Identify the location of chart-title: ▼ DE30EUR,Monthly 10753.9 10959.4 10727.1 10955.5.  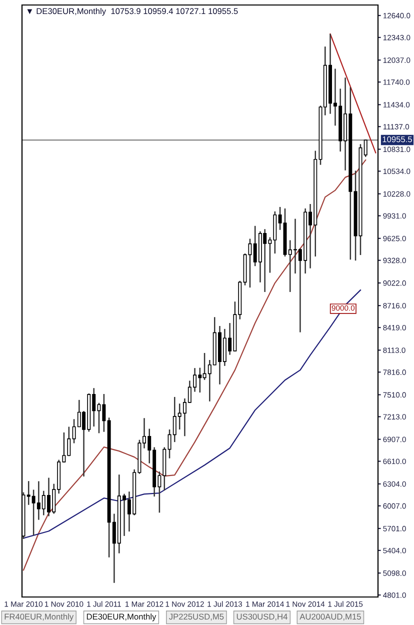
(132, 12).